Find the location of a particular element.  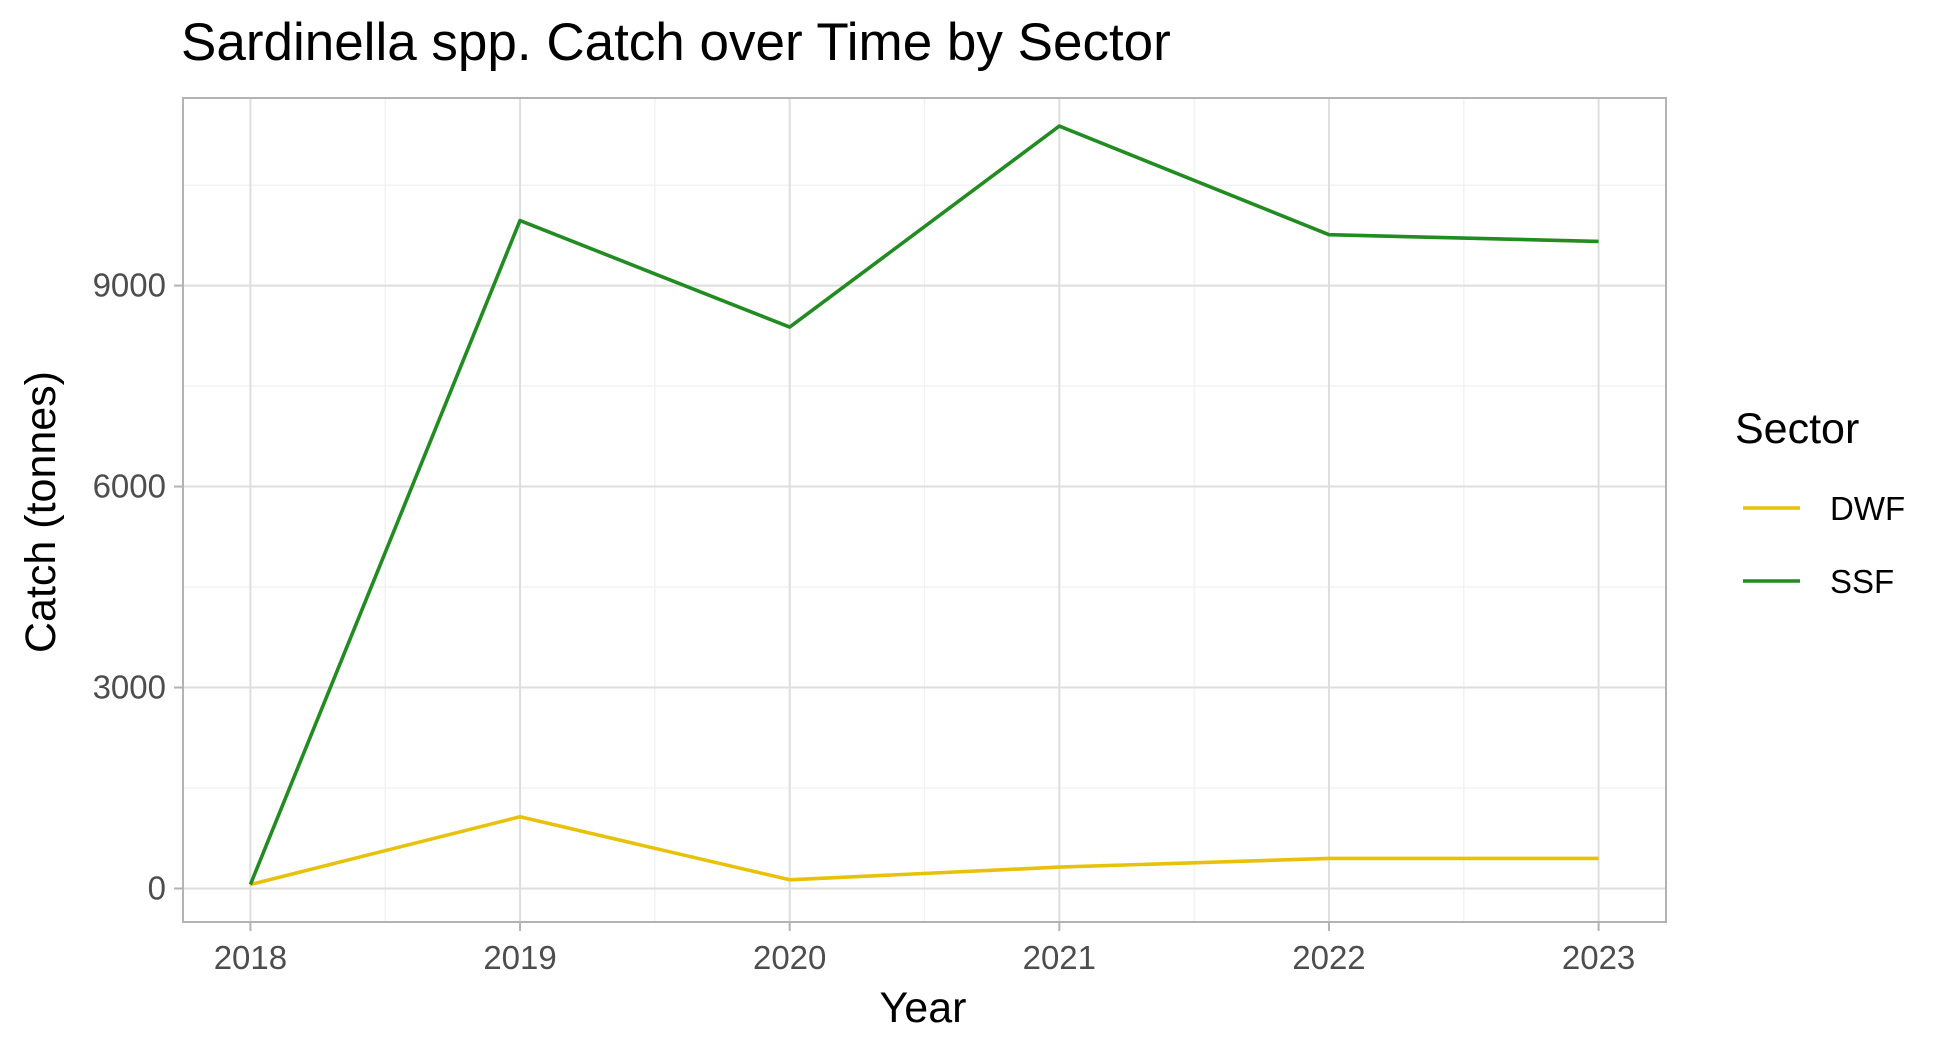

x-tick-label: 2019 is located at coordinates (519, 957).